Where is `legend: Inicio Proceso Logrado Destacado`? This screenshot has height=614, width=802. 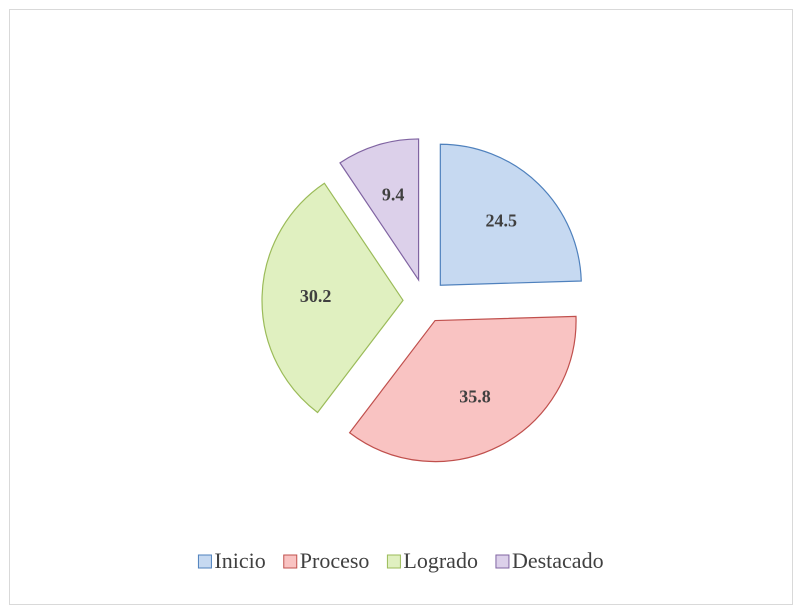
legend: Inicio Proceso Logrado Destacado is located at coordinates (400, 560).